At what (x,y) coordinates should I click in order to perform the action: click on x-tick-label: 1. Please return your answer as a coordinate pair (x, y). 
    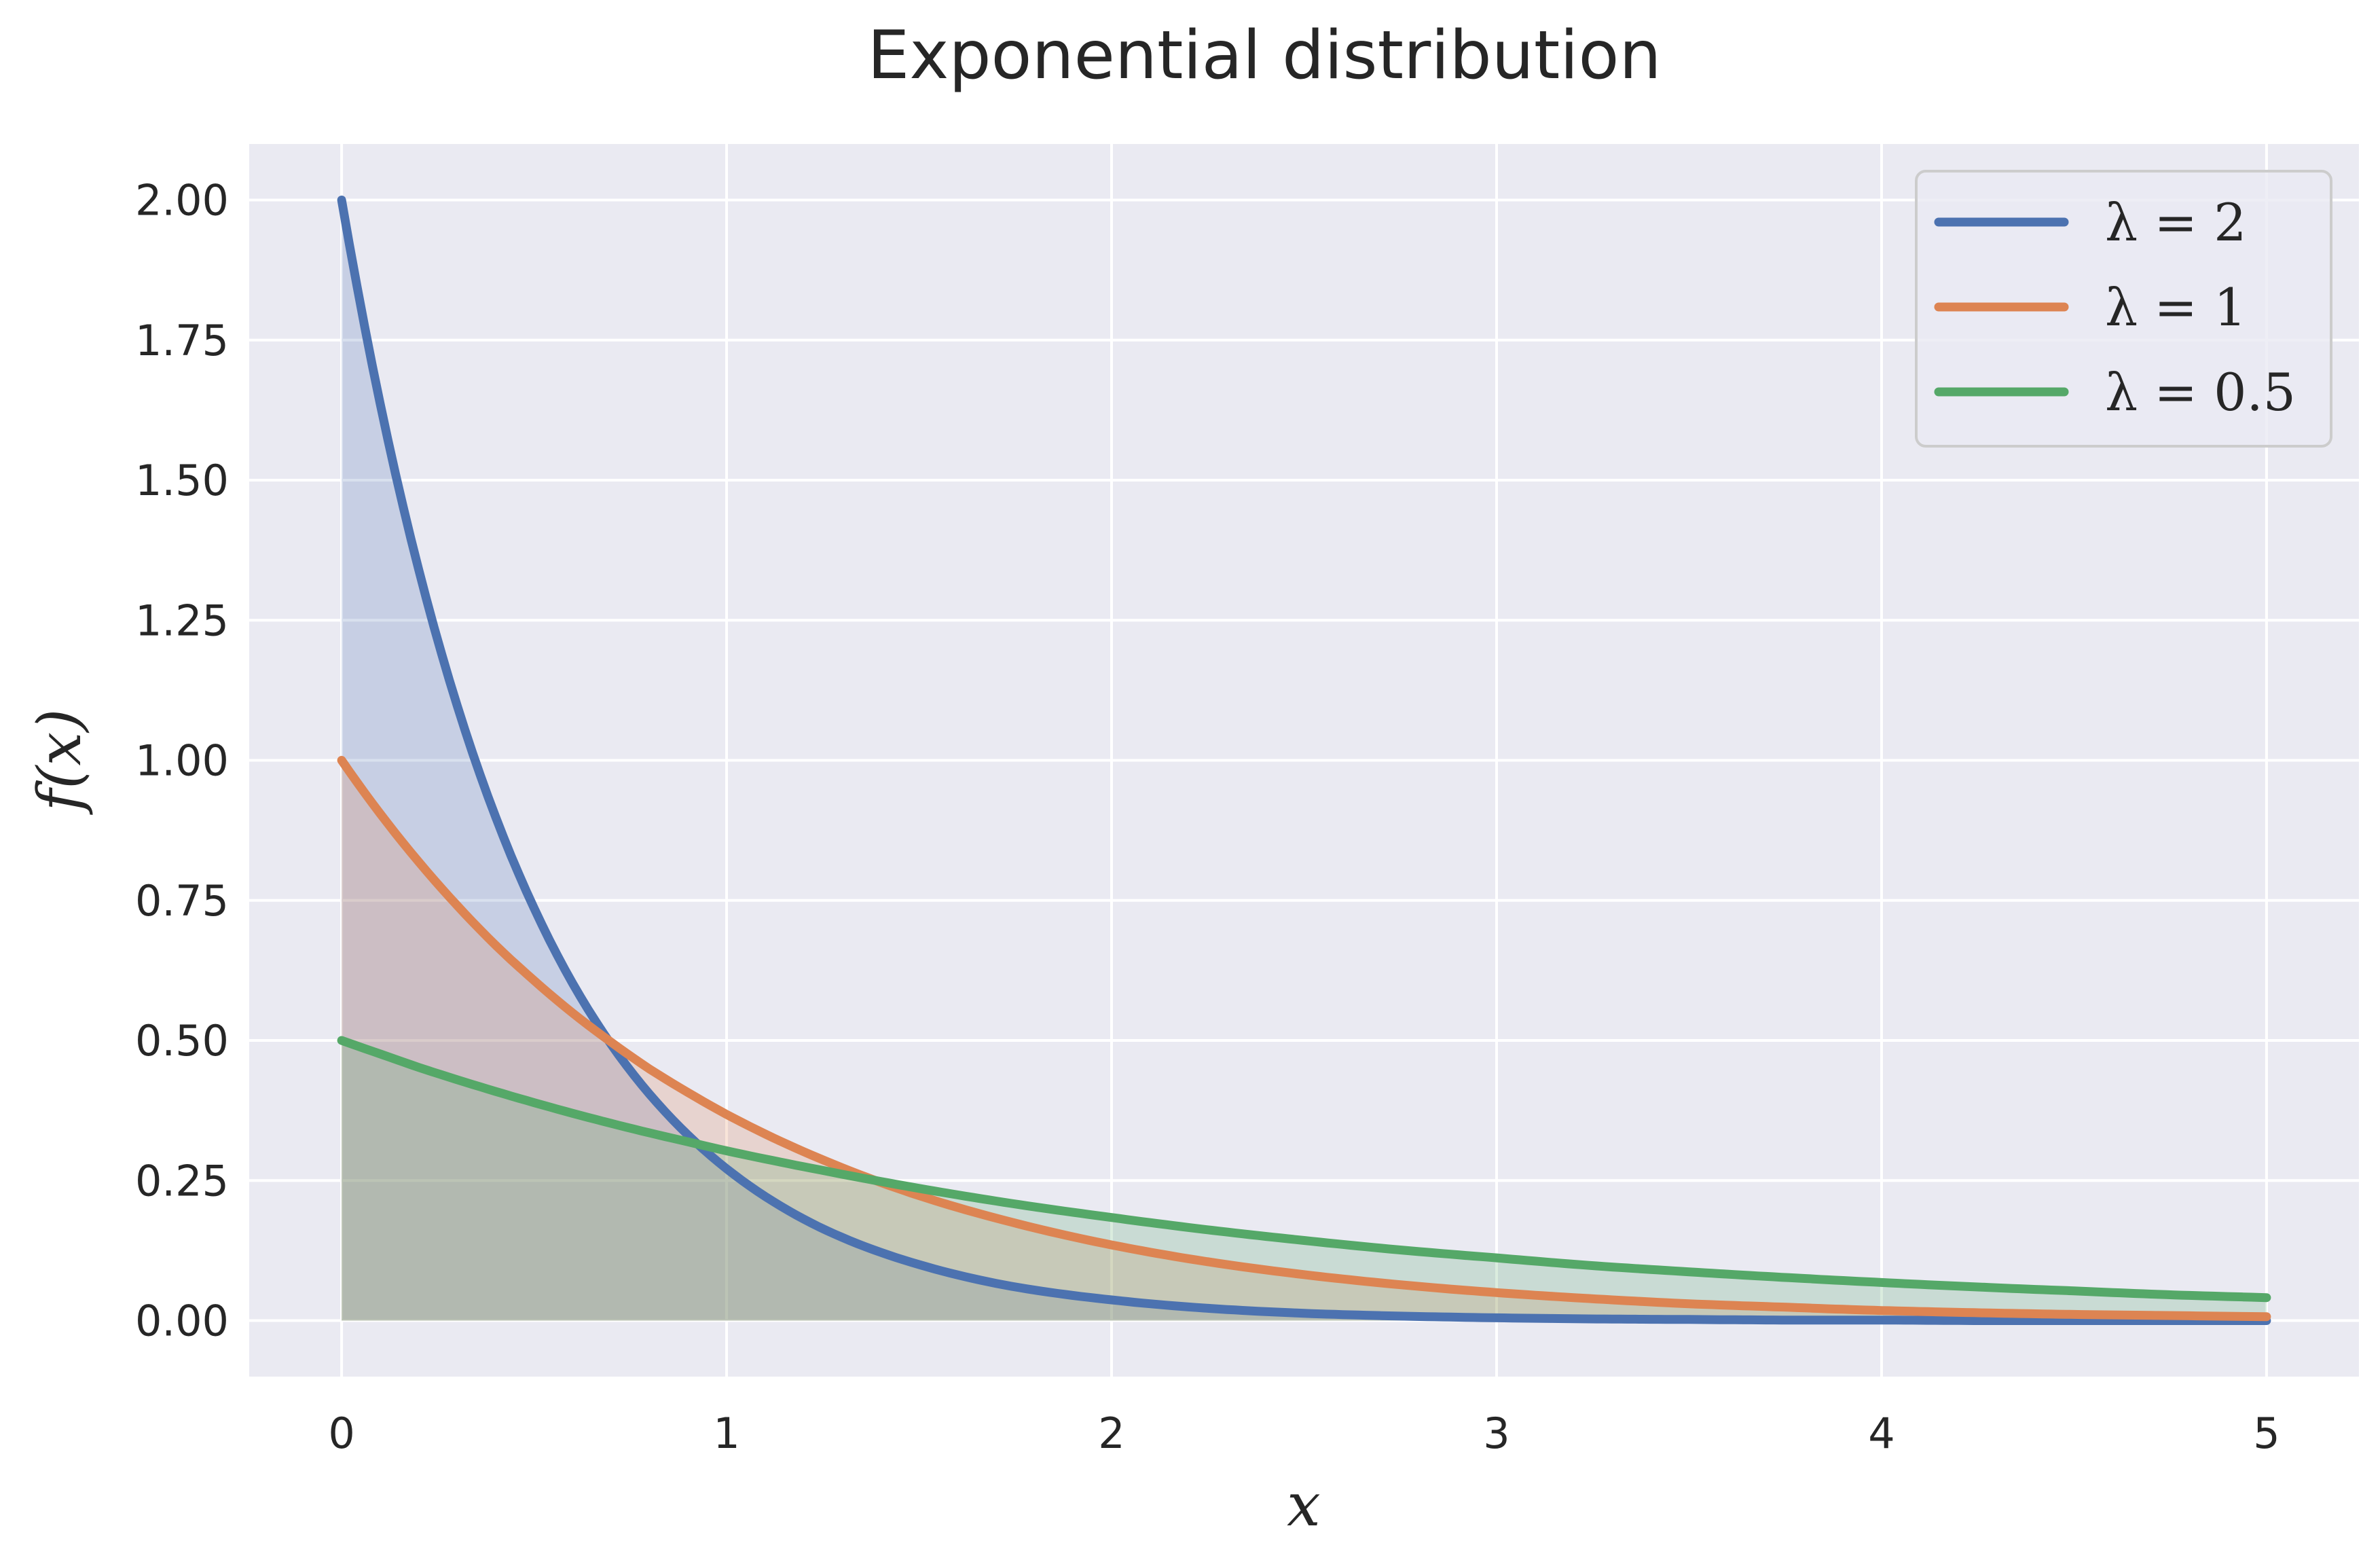
    Looking at the image, I should click on (726, 1433).